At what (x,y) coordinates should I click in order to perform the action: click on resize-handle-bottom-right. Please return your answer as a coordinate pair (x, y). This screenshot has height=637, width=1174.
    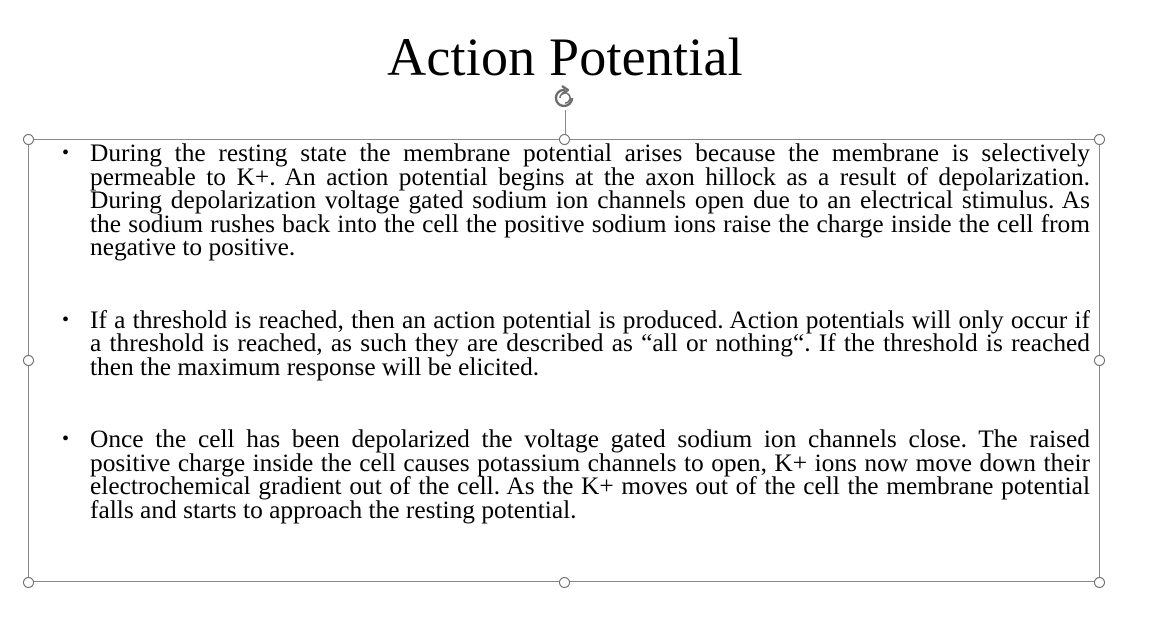
    Looking at the image, I should click on (1099, 582).